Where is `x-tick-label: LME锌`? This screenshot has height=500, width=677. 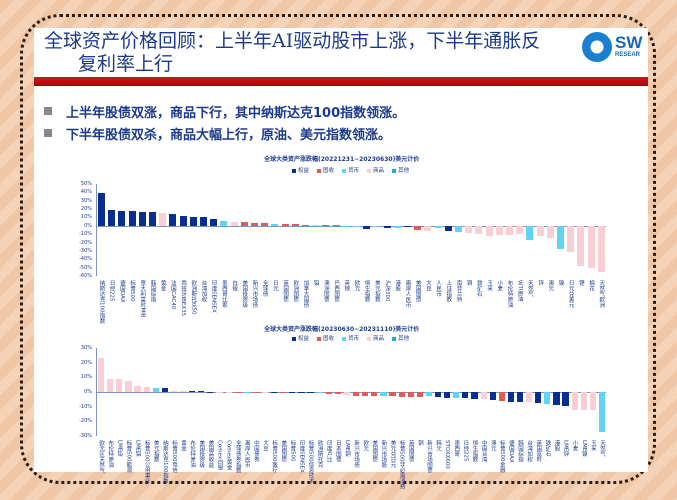
x-tick-label: LME锌 is located at coordinates (565, 448).